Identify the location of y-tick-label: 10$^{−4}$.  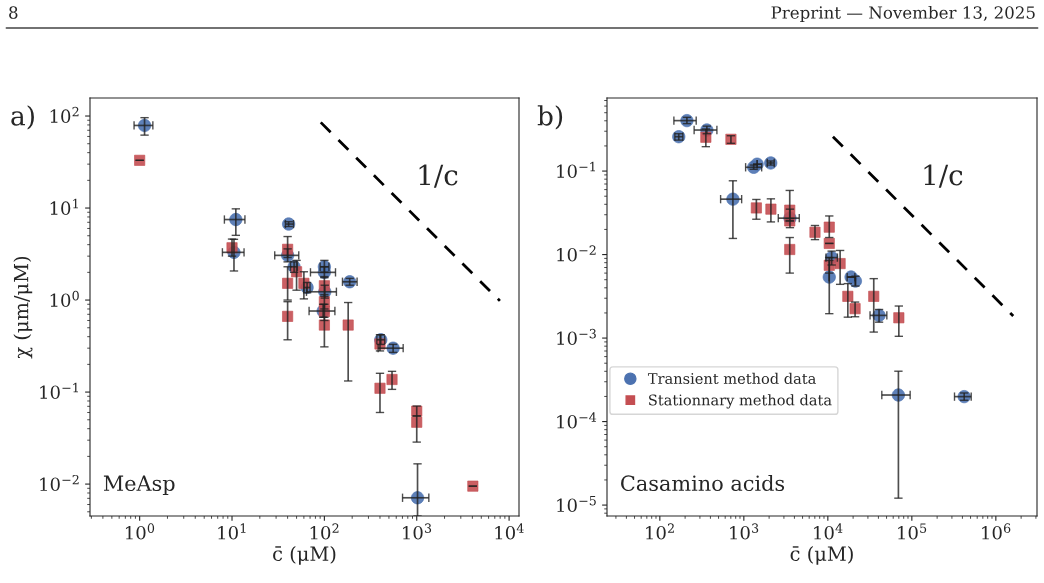
(577, 420).